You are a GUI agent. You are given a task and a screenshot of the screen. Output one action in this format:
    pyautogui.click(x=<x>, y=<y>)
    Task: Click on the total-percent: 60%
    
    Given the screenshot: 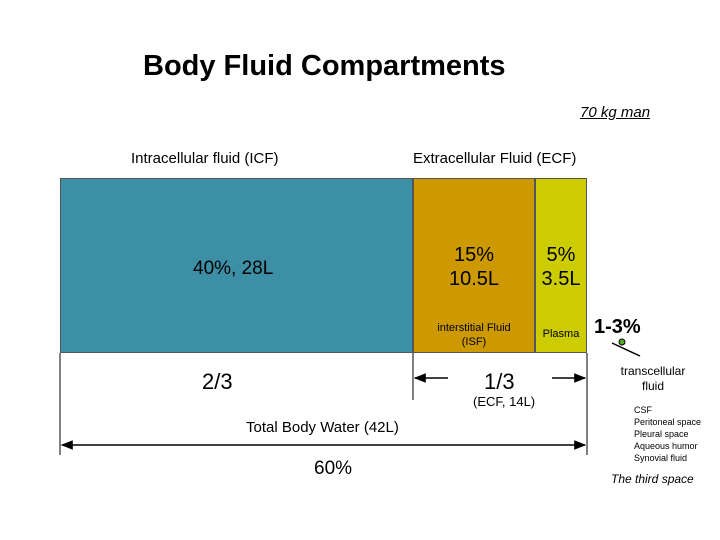 What is the action you would take?
    pyautogui.click(x=333, y=468)
    